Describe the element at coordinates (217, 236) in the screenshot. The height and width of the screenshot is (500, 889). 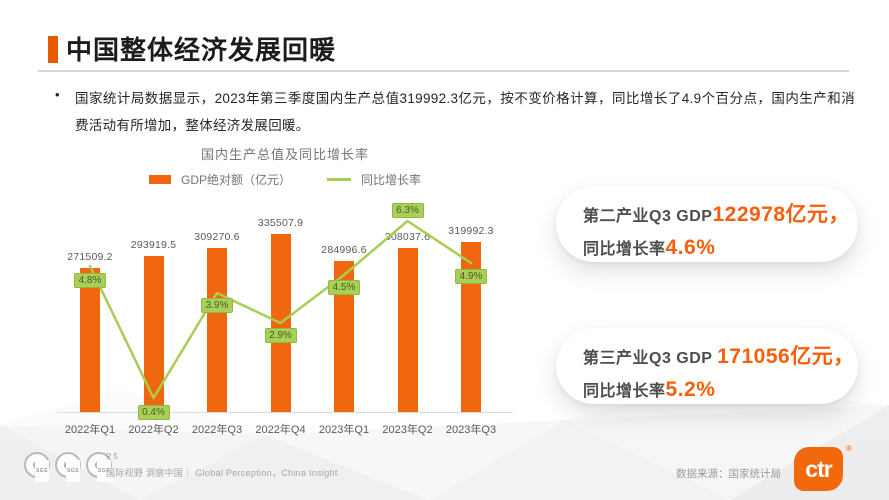
I see `bar-value-label: 309270.6` at that location.